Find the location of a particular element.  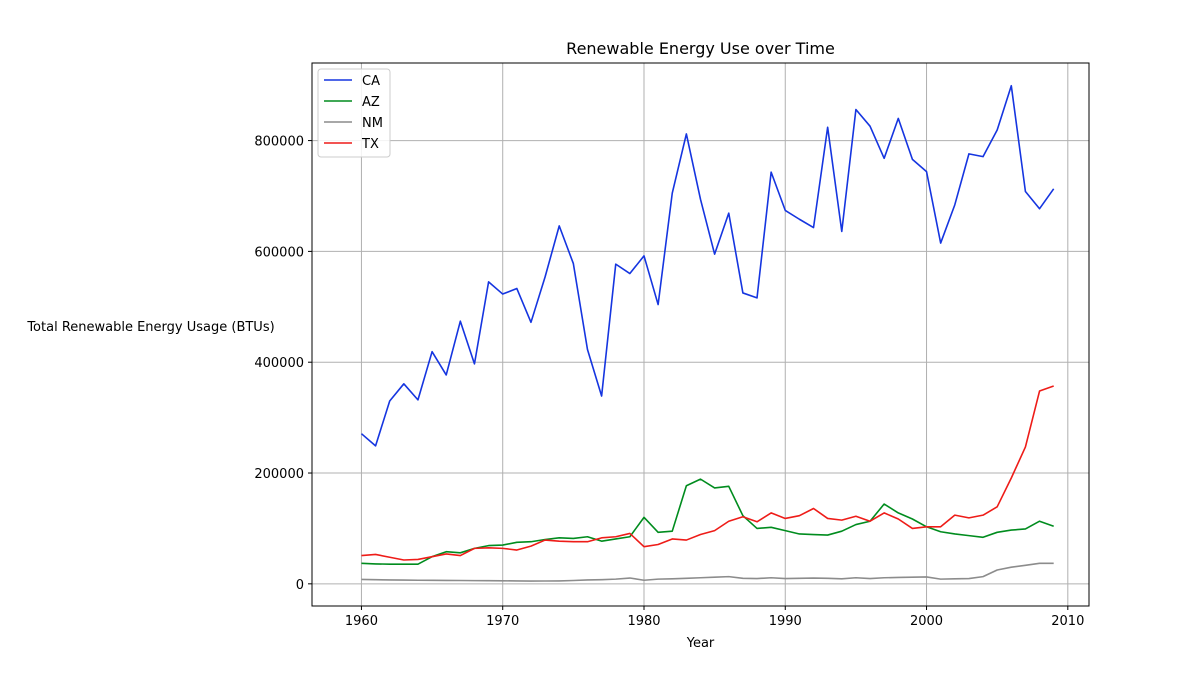

y-tick-label: 200000 is located at coordinates (279, 474).